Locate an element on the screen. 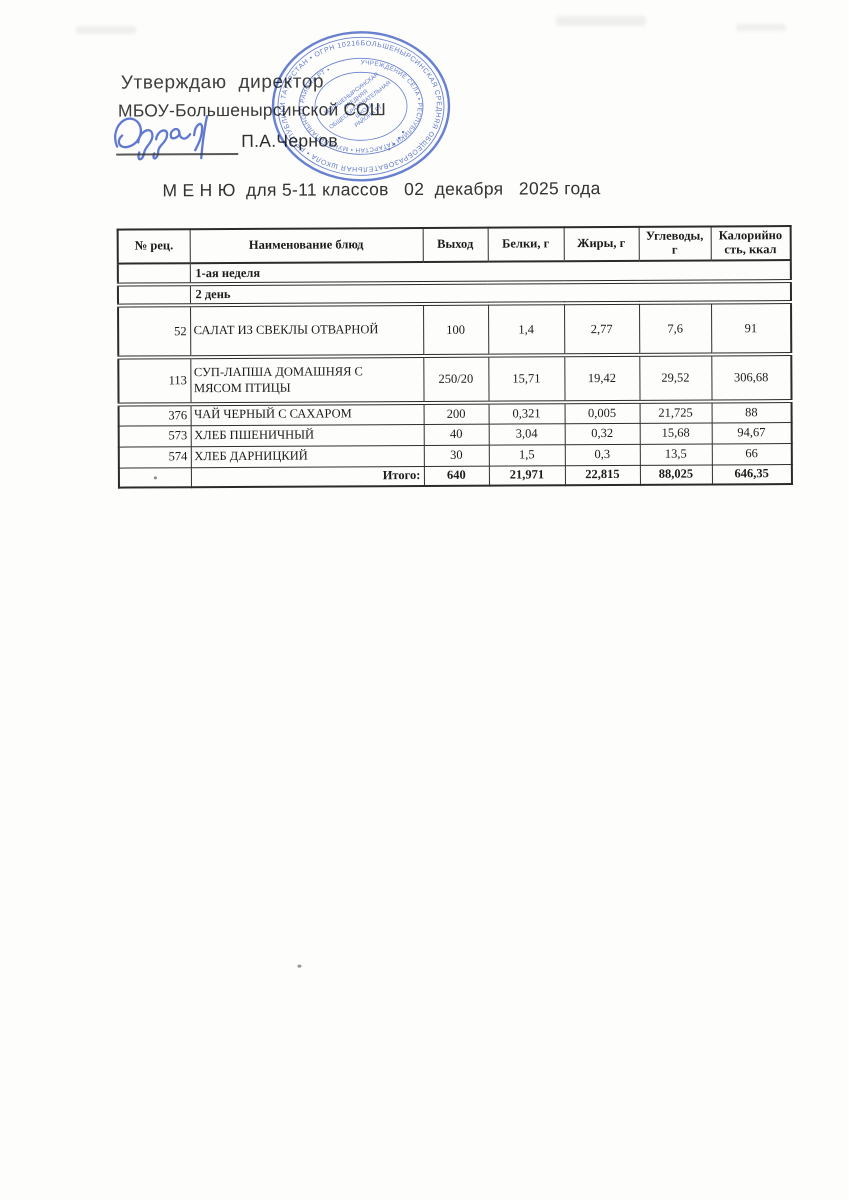  output-value: 250/20 is located at coordinates (456, 379).